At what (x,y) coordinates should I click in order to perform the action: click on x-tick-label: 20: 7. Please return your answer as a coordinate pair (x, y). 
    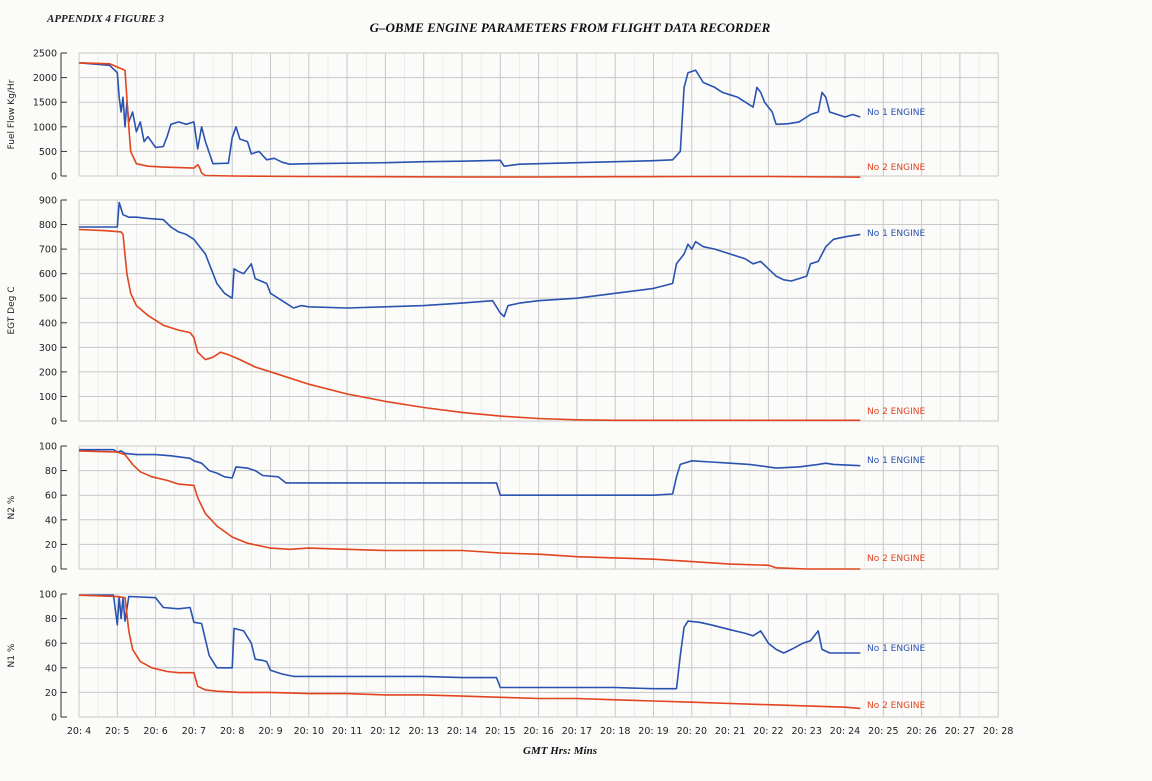
    Looking at the image, I should click on (194, 731).